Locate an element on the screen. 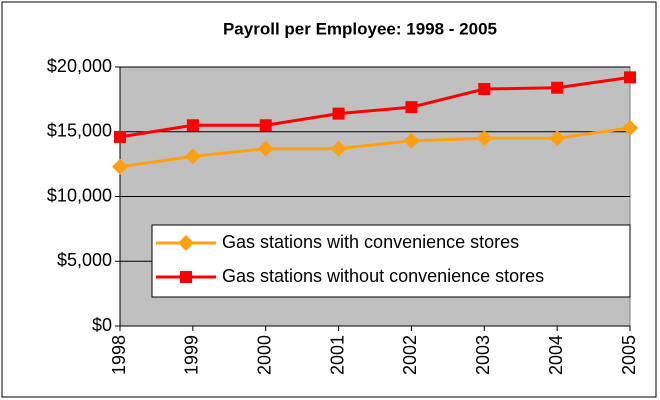 This screenshot has height=400, width=660. chart-title: Payroll per Employee: 1998 - 2005 is located at coordinates (360, 28).